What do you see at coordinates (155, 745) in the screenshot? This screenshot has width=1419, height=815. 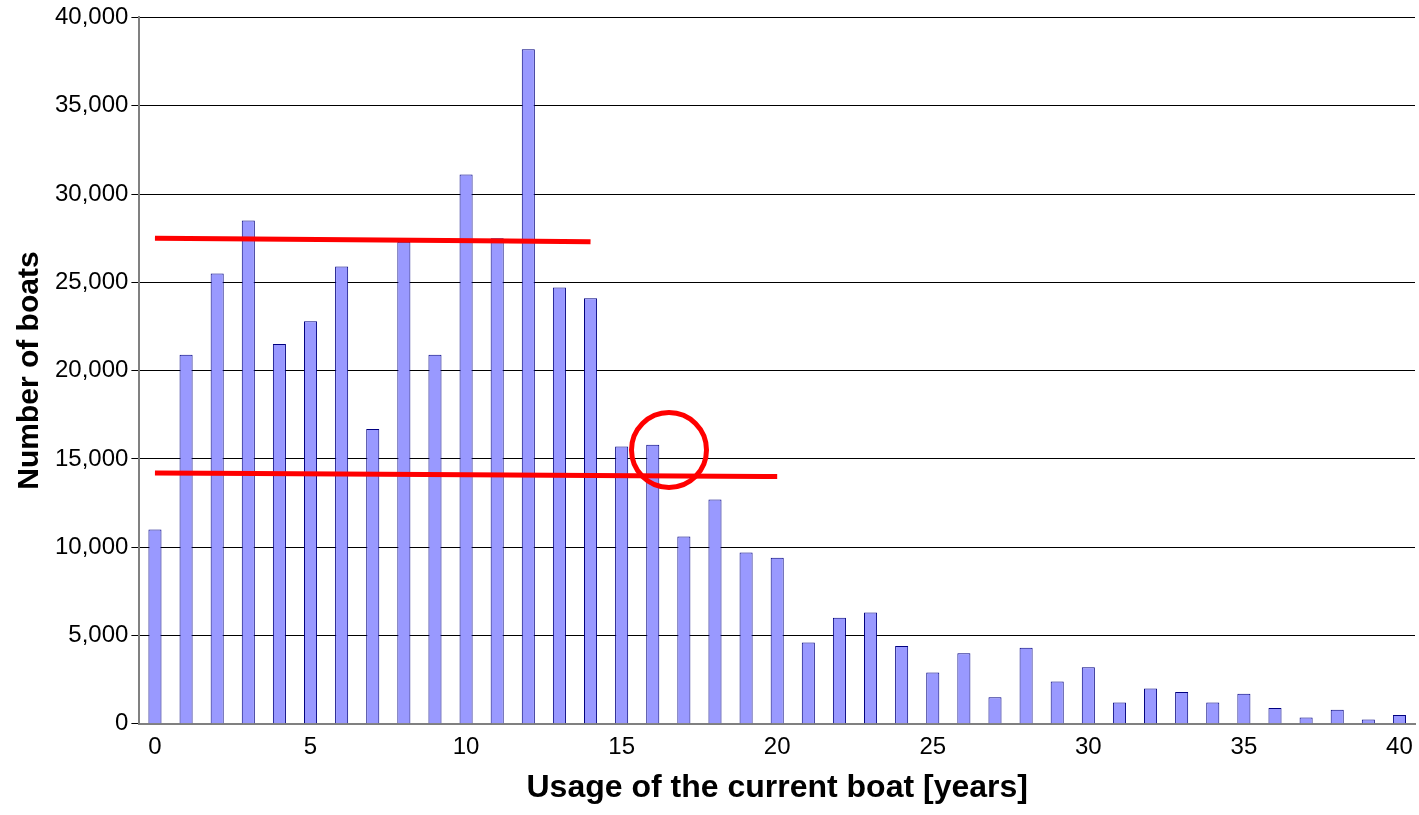 I see `x-tick-label: 0` at bounding box center [155, 745].